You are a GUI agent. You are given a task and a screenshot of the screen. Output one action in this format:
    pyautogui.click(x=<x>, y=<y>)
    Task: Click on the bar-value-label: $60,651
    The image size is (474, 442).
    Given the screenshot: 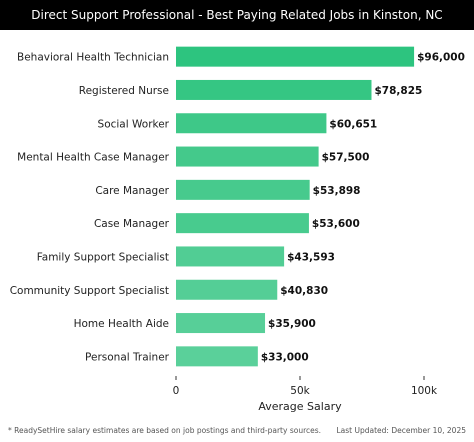 What is the action you would take?
    pyautogui.click(x=353, y=124)
    